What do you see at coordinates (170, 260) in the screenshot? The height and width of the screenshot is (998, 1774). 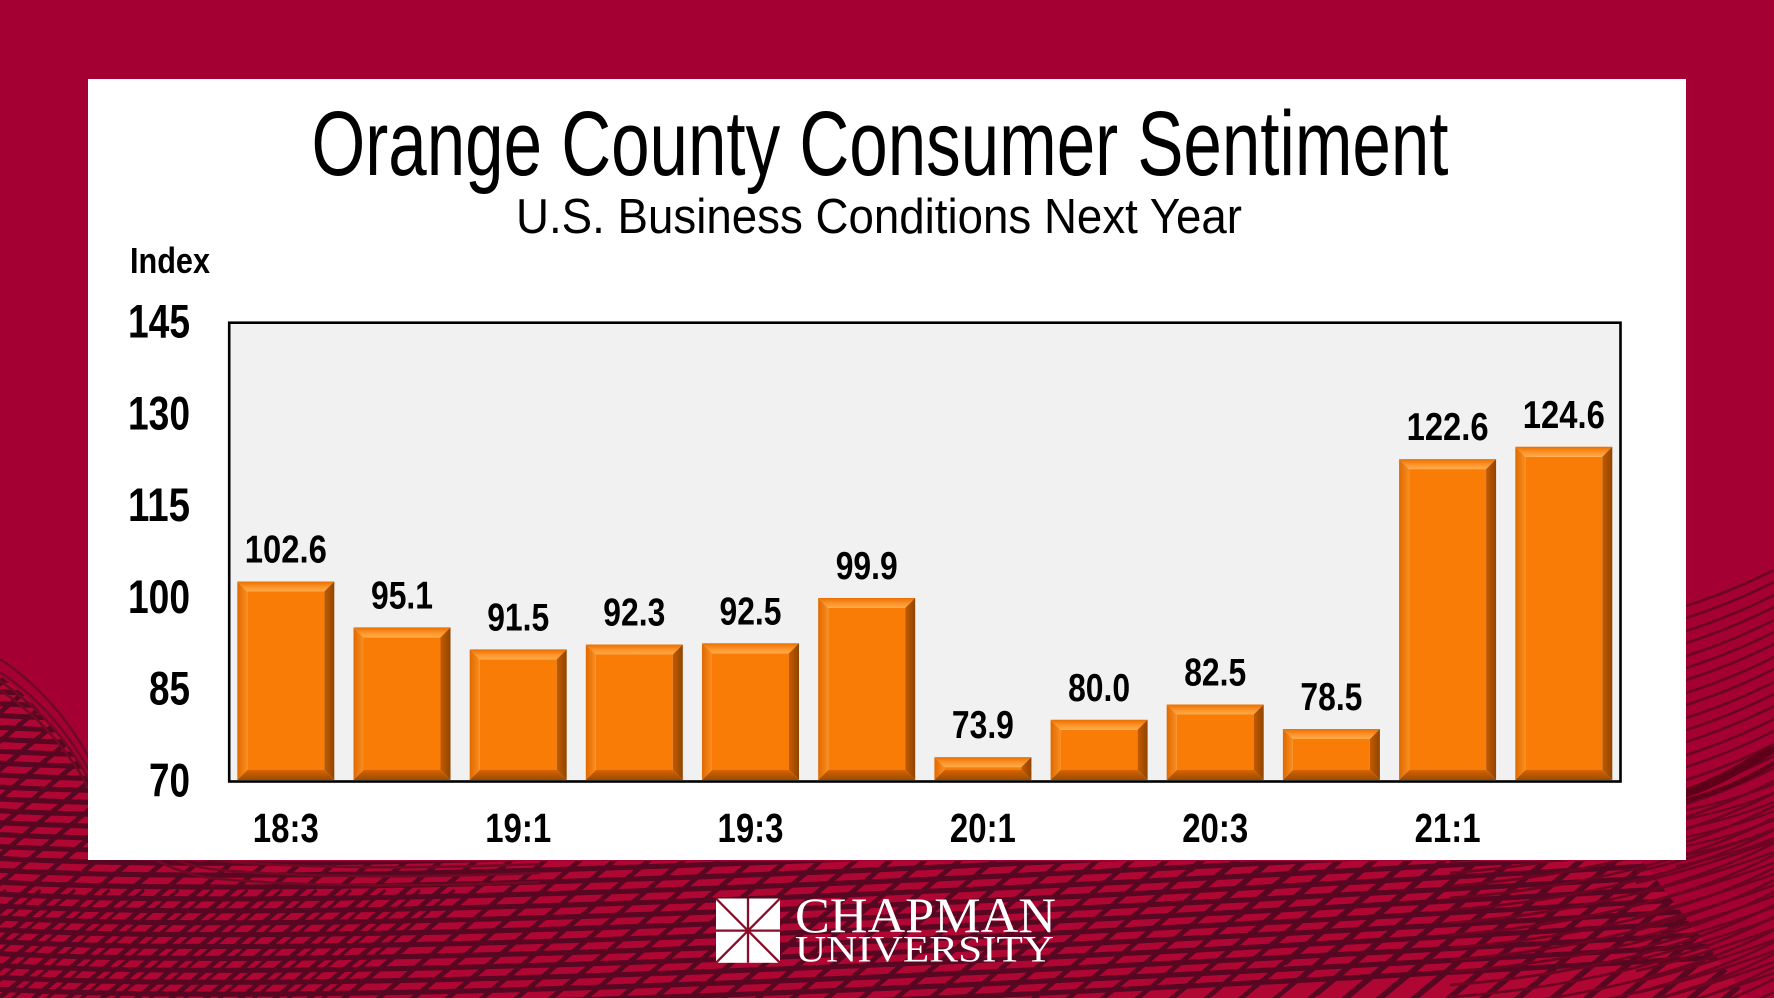 I see `svg-text: Index` at bounding box center [170, 260].